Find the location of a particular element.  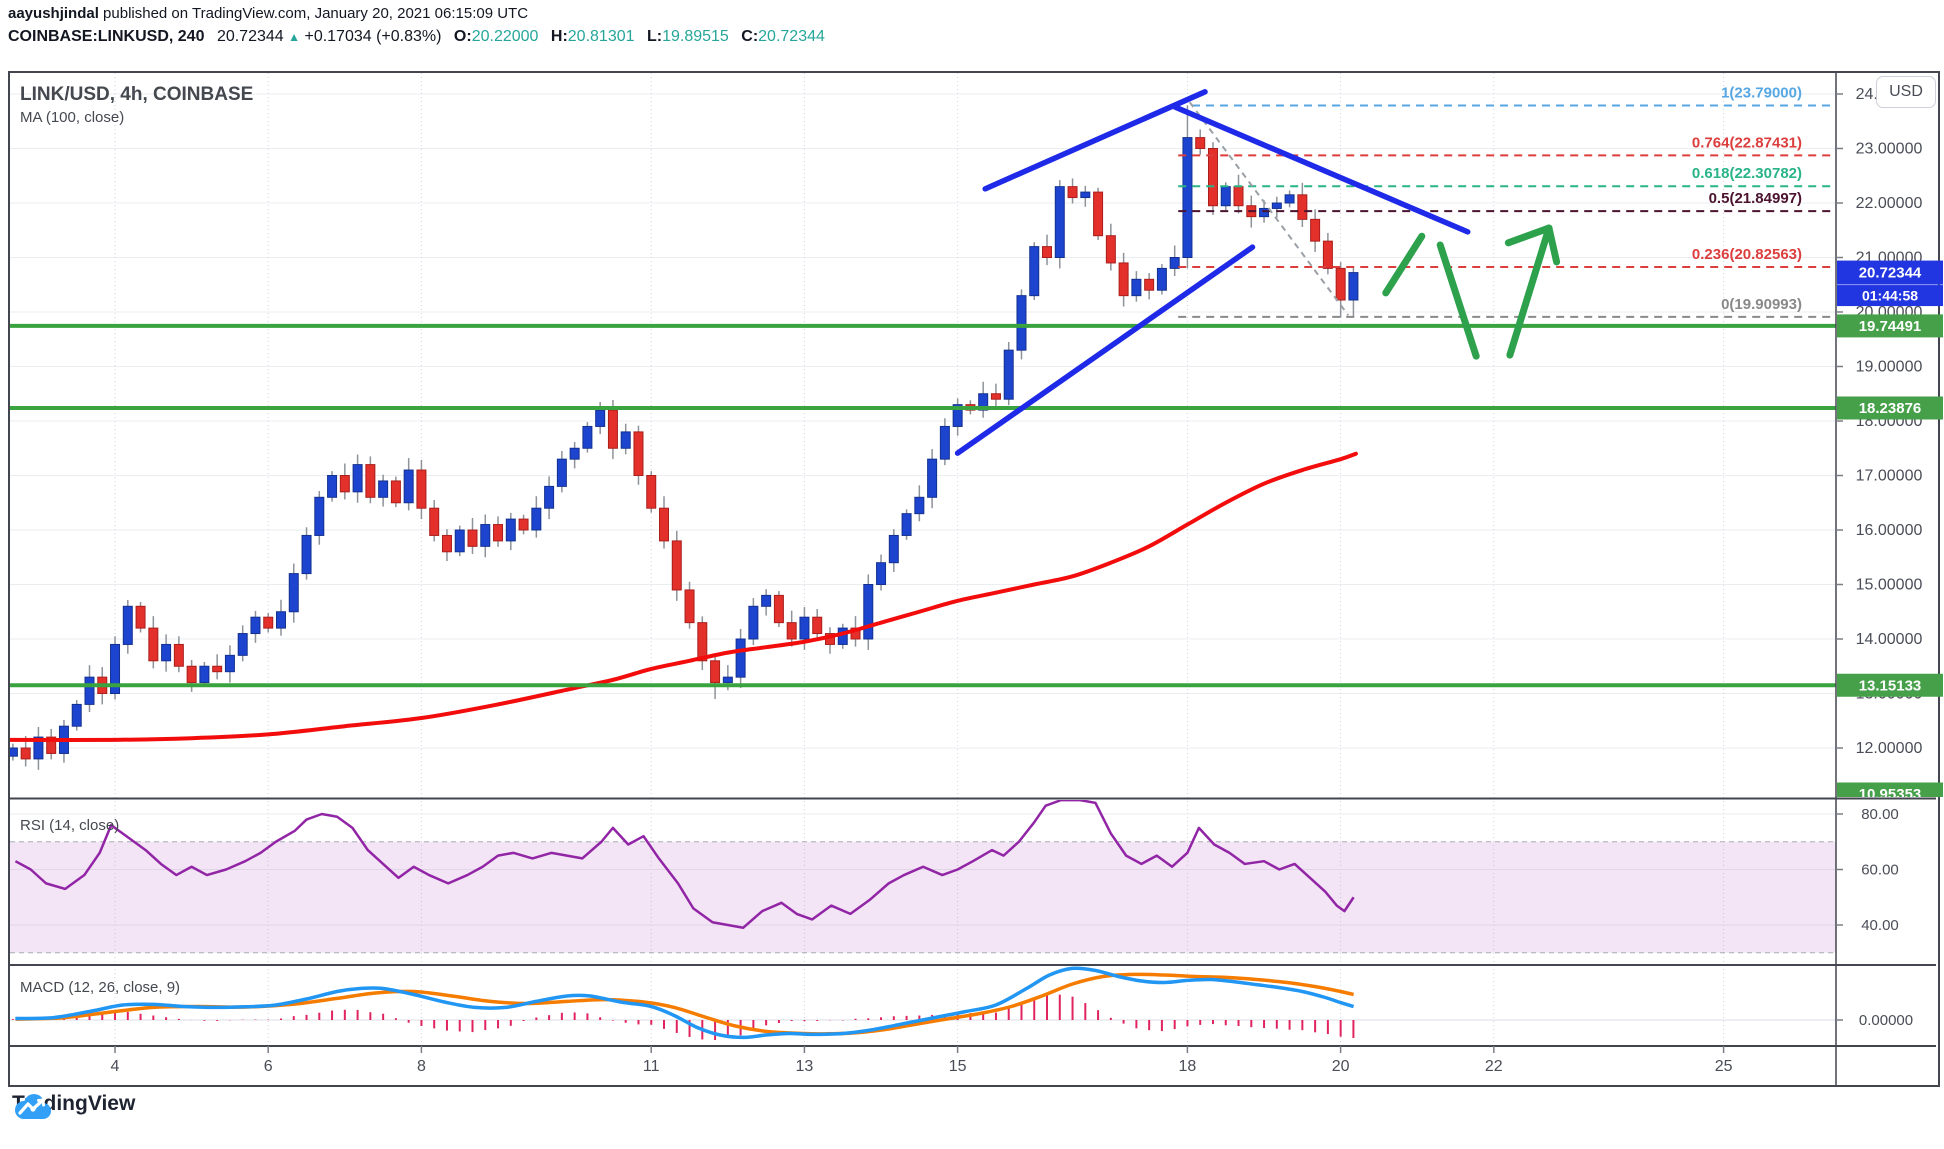

trend-line-support-rising is located at coordinates (1105, 350).